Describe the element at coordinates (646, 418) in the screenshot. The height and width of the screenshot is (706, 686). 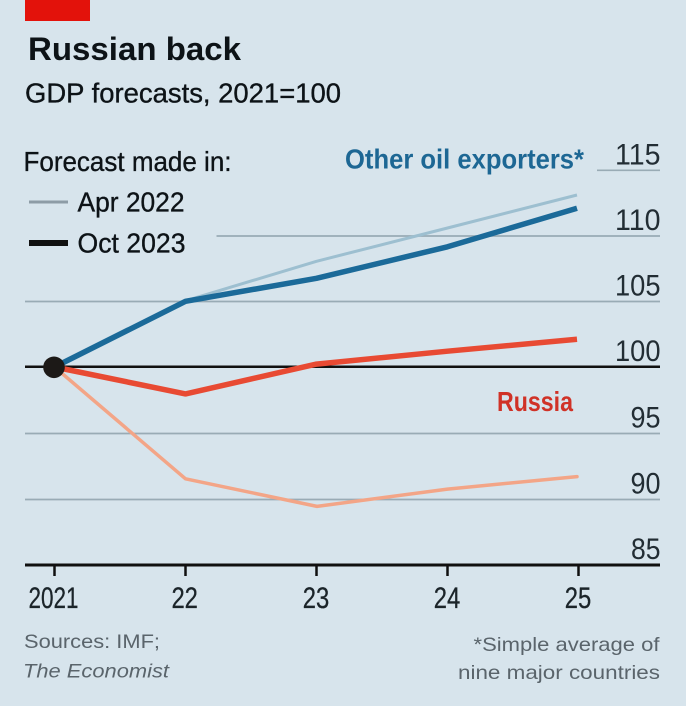
I see `svg-text: 95` at that location.